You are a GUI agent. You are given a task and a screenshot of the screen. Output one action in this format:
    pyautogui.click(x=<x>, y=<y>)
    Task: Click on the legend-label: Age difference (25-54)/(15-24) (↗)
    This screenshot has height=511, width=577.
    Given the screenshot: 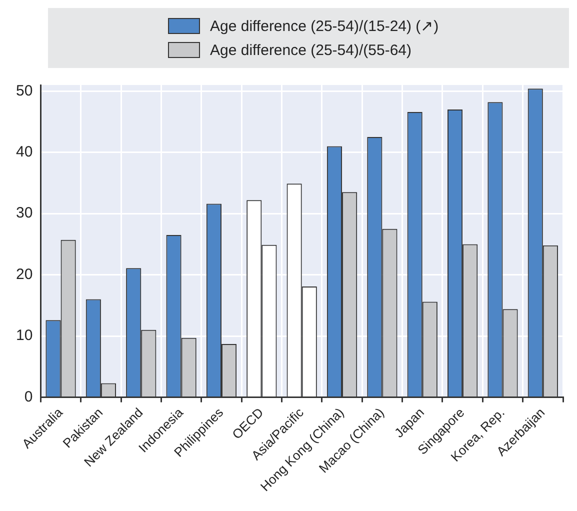 What is the action you would take?
    pyautogui.click(x=324, y=26)
    